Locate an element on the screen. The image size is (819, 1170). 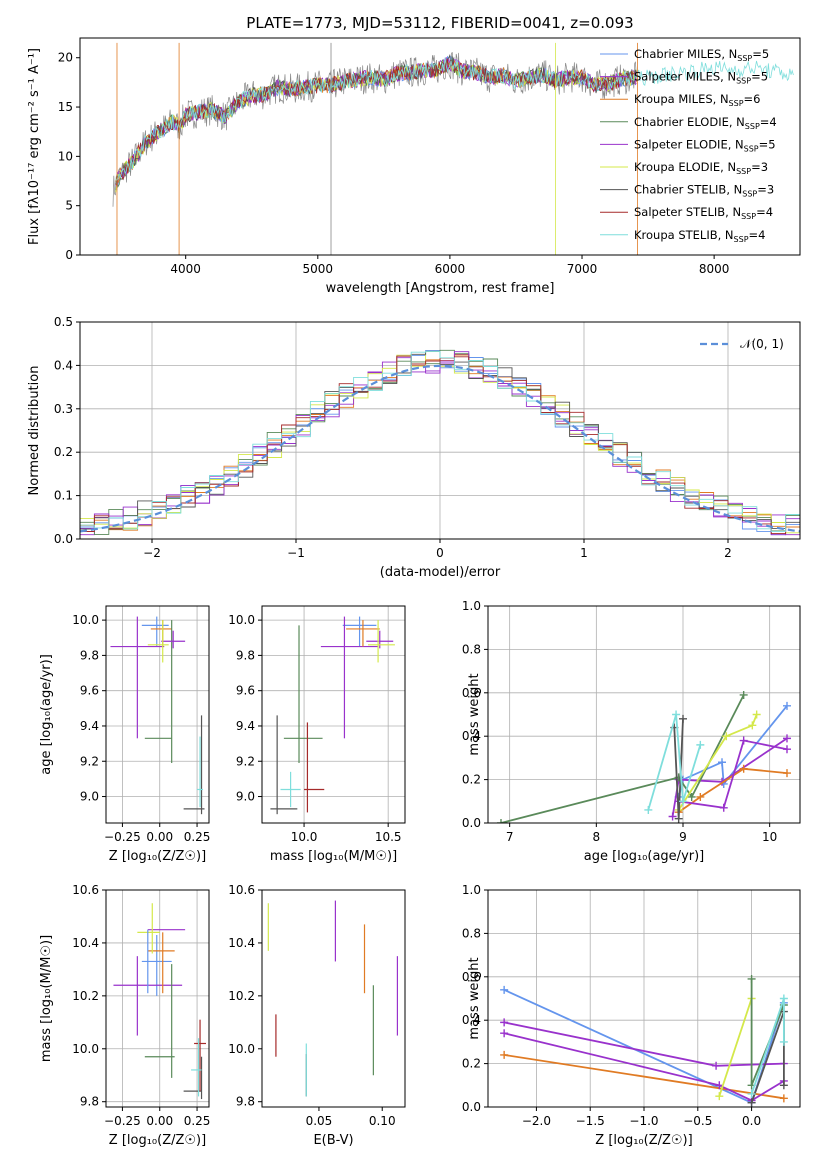
weight_vs_Z-lines is located at coordinates (644, 1040).